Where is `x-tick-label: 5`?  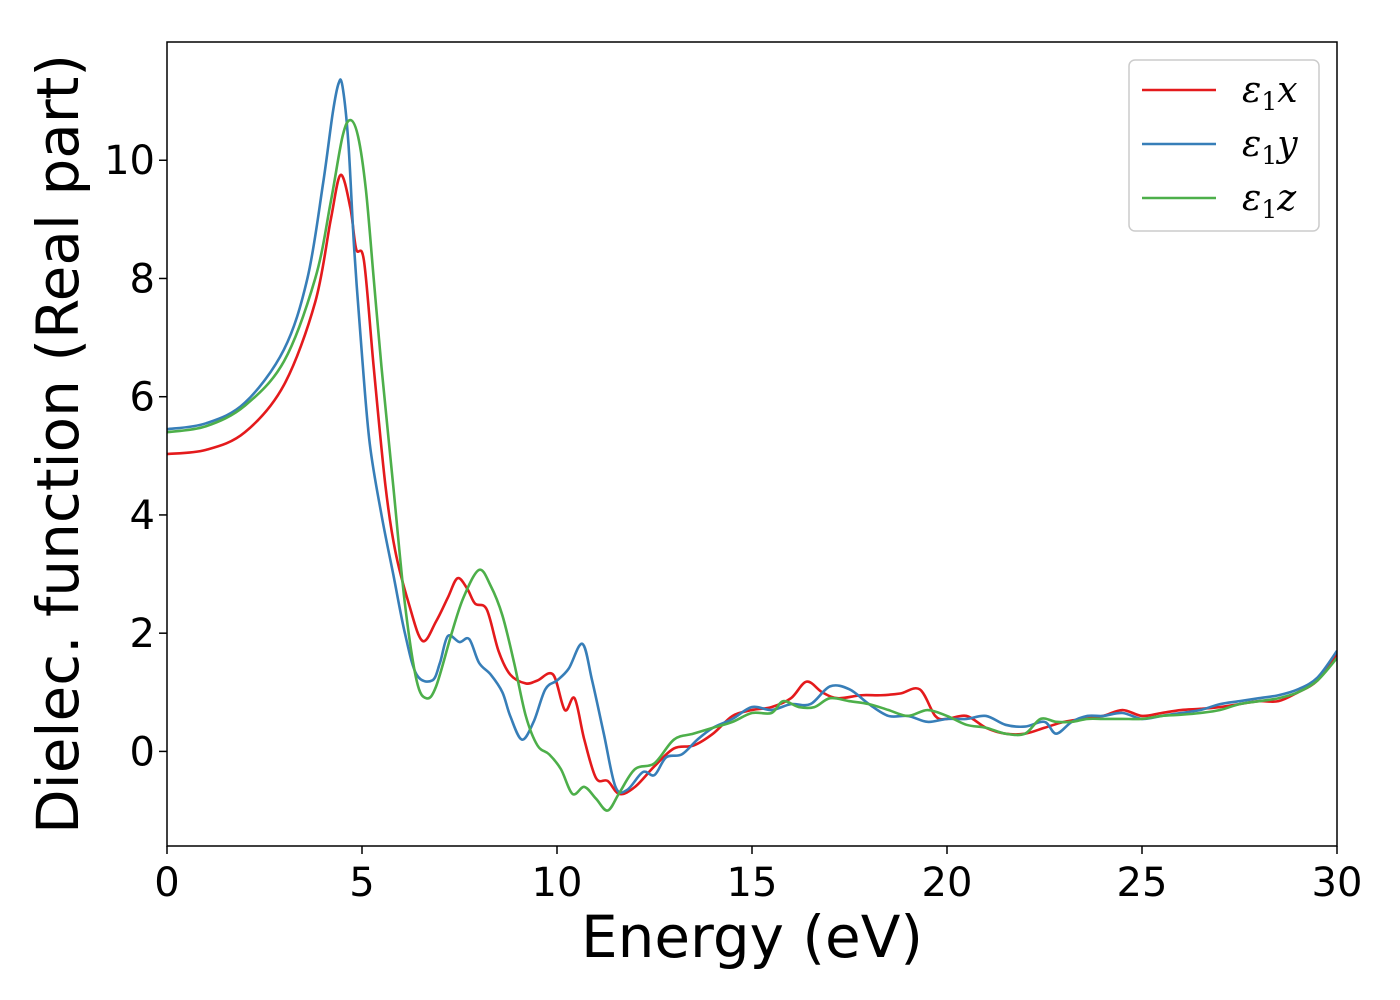
x-tick-label: 5 is located at coordinates (361, 883).